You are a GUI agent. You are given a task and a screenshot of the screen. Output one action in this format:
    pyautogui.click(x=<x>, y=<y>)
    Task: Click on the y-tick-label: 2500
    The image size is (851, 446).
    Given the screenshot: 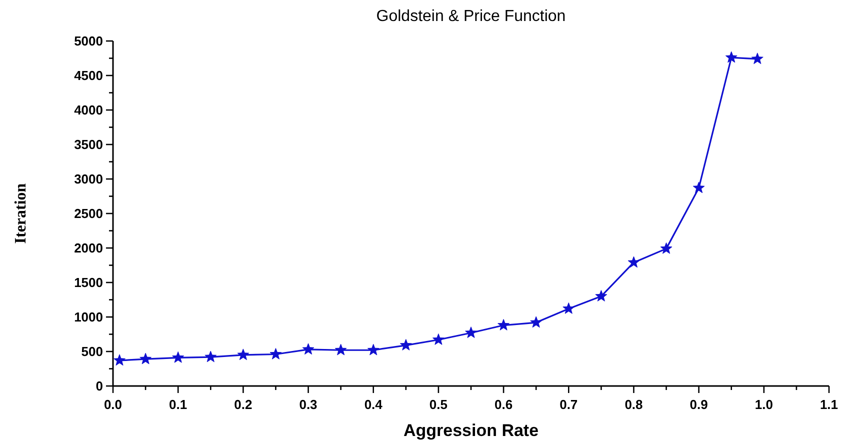 What is the action you would take?
    pyautogui.click(x=88, y=214)
    